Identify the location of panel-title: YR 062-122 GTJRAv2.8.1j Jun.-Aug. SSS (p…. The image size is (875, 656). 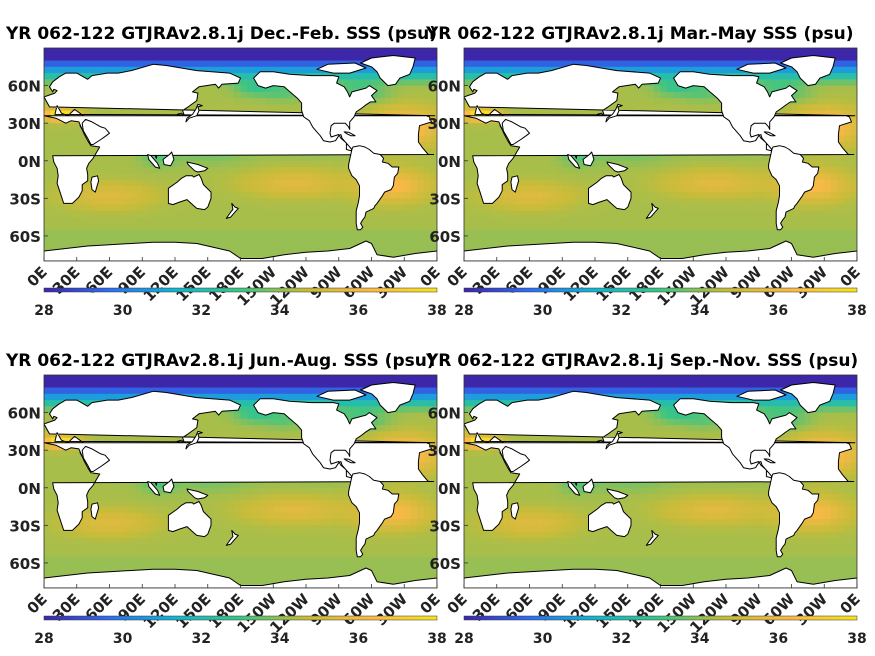
(220, 361).